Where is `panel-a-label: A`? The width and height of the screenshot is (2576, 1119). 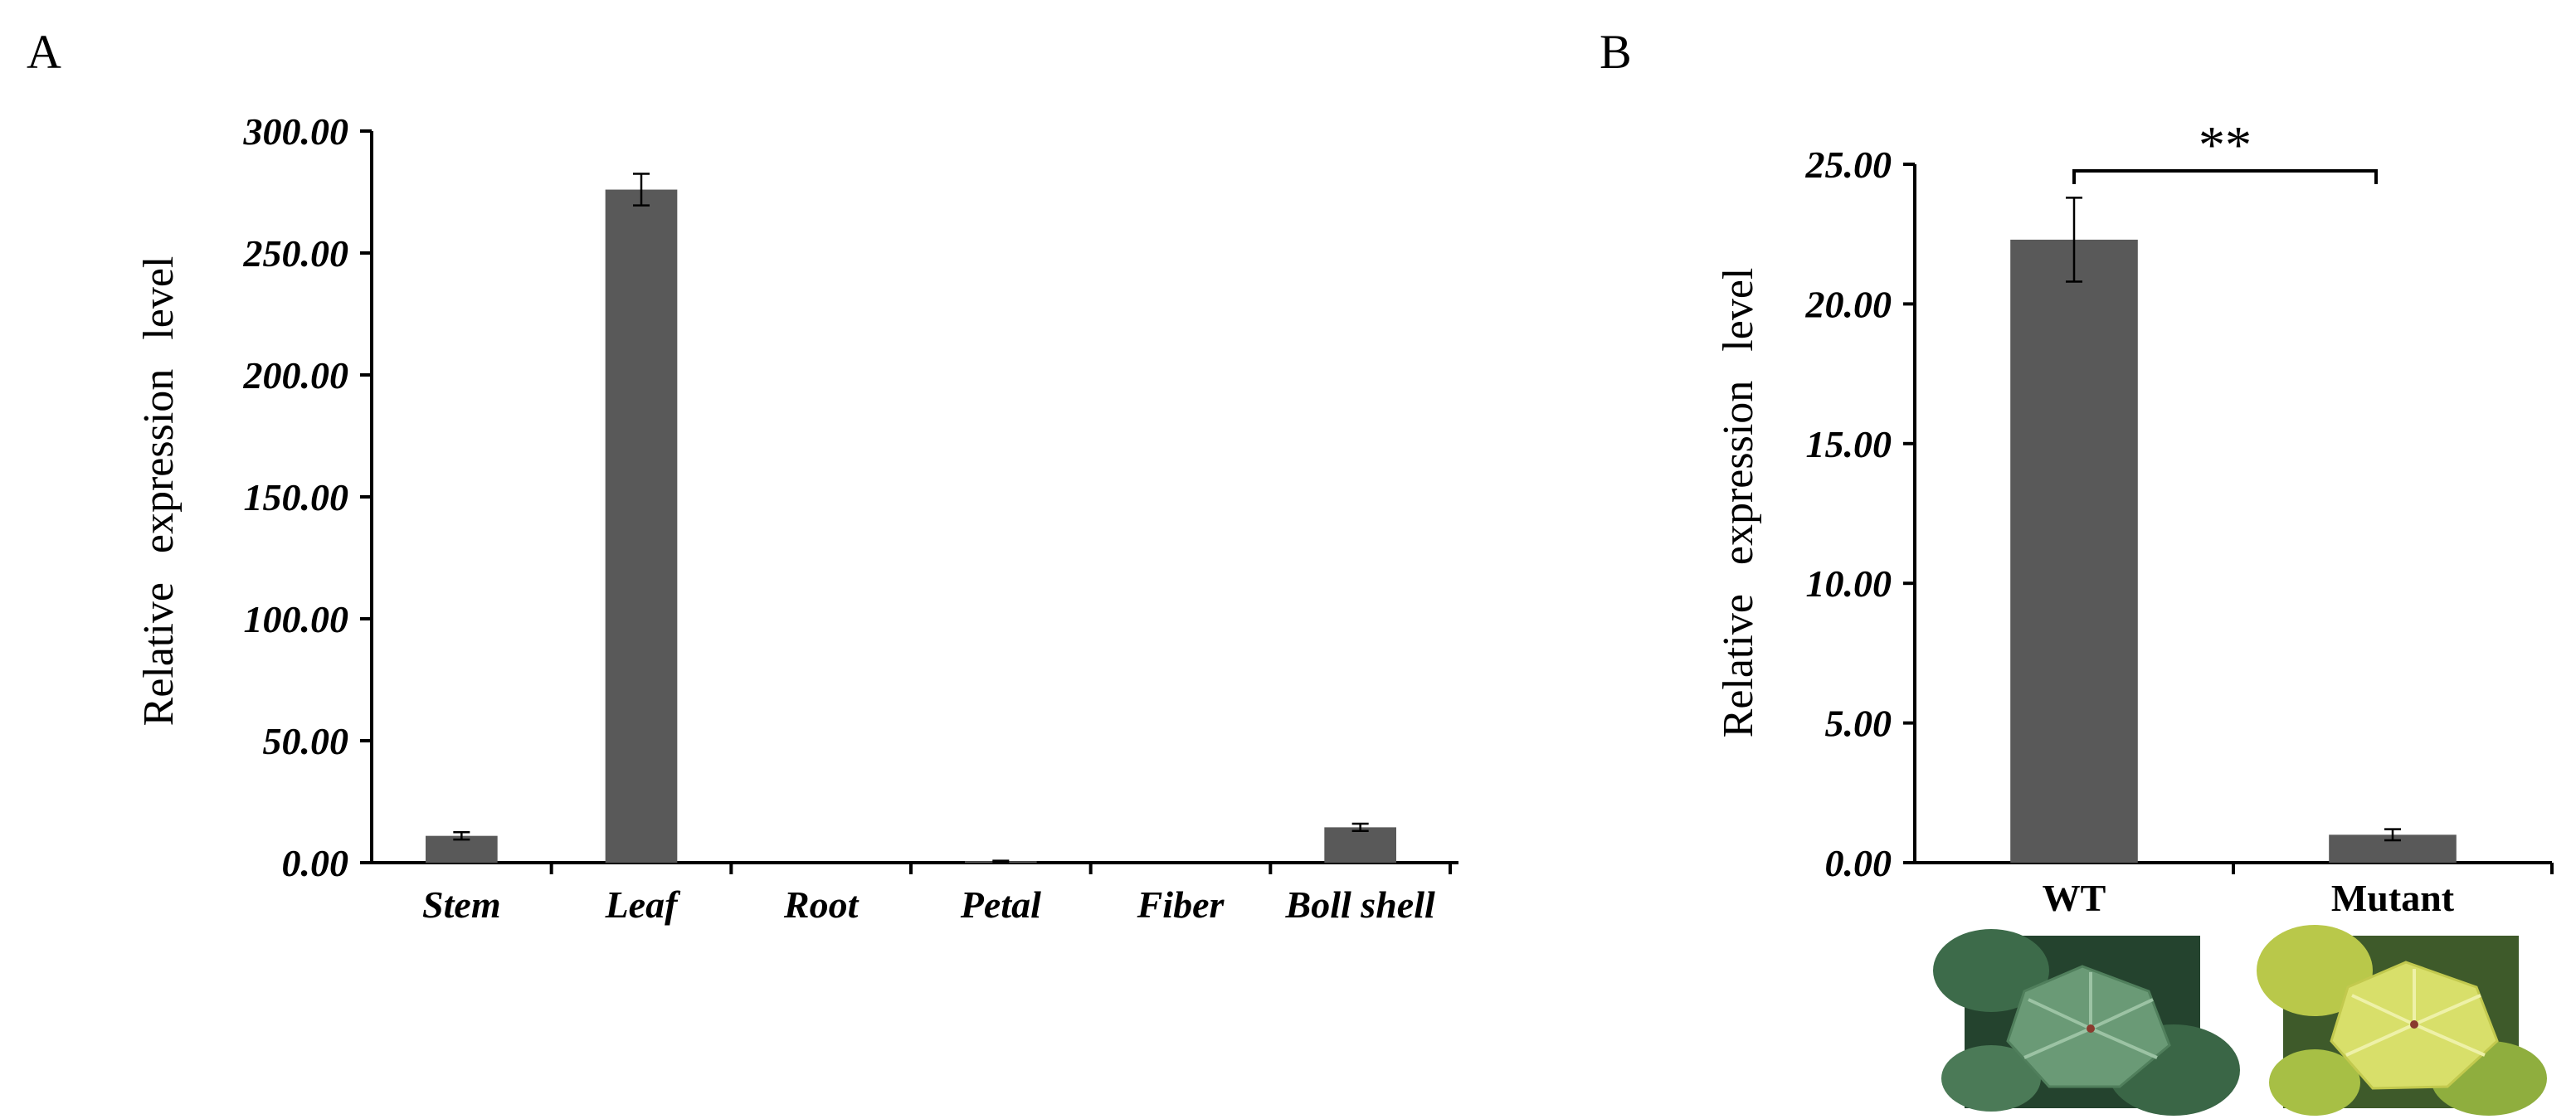 panel-a-label: A is located at coordinates (44, 52).